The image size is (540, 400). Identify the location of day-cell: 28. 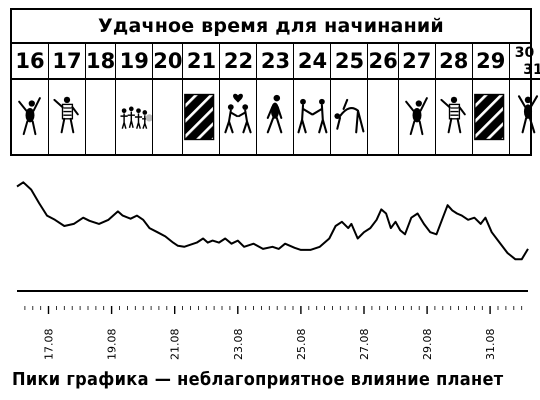
(454, 99).